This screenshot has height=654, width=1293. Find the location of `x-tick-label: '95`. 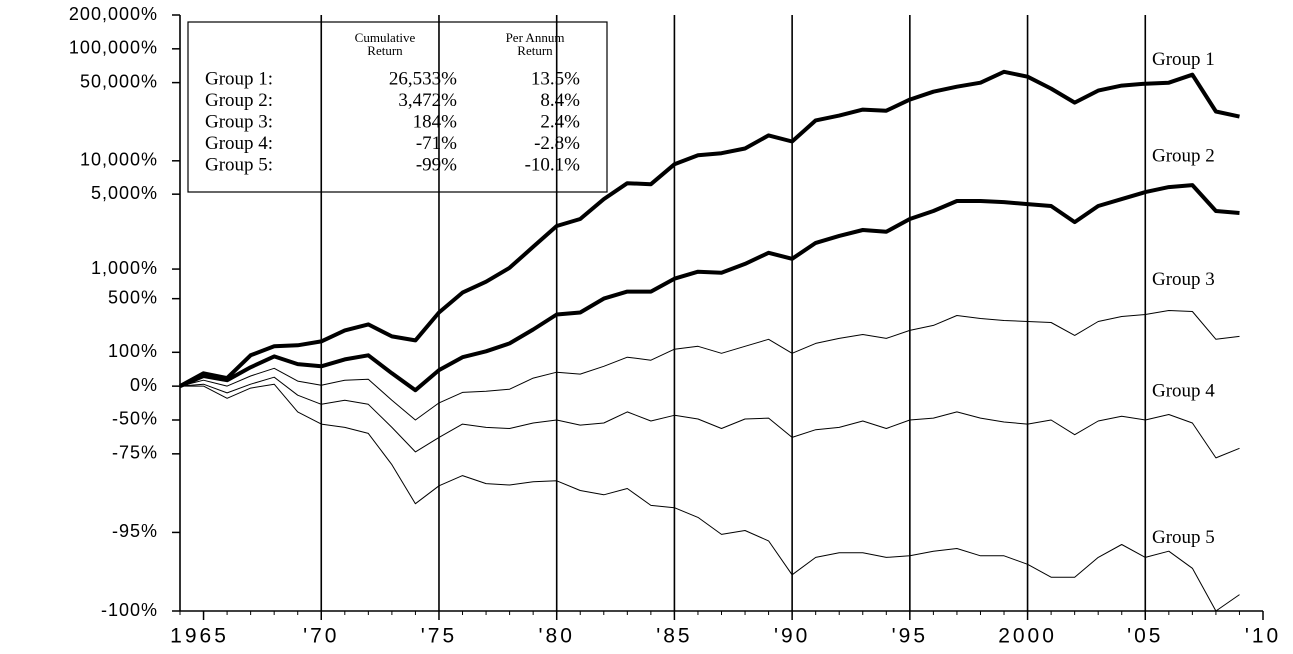

x-tick-label: '95 is located at coordinates (910, 636).